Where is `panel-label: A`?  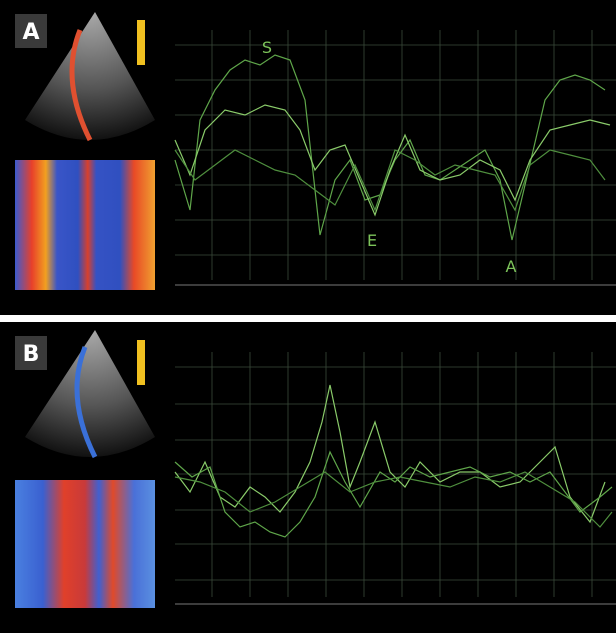 panel-label: A is located at coordinates (30, 32).